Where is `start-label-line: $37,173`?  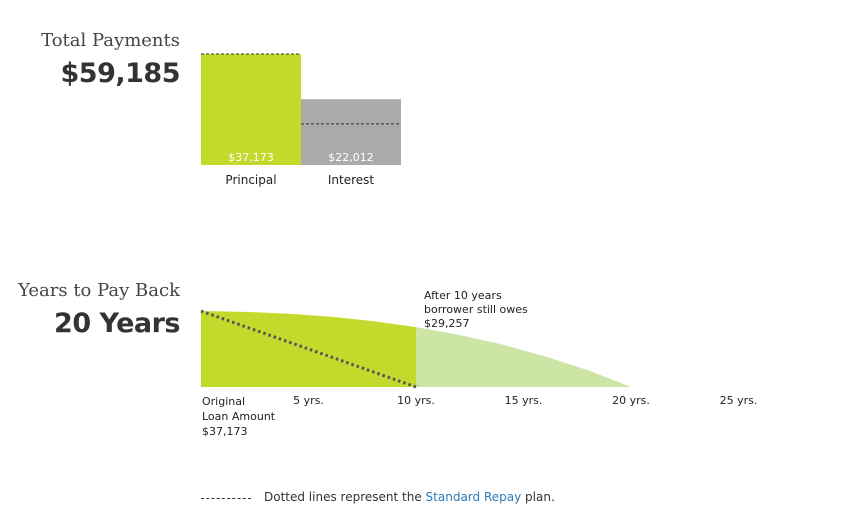
start-label-line: $37,173 is located at coordinates (225, 431).